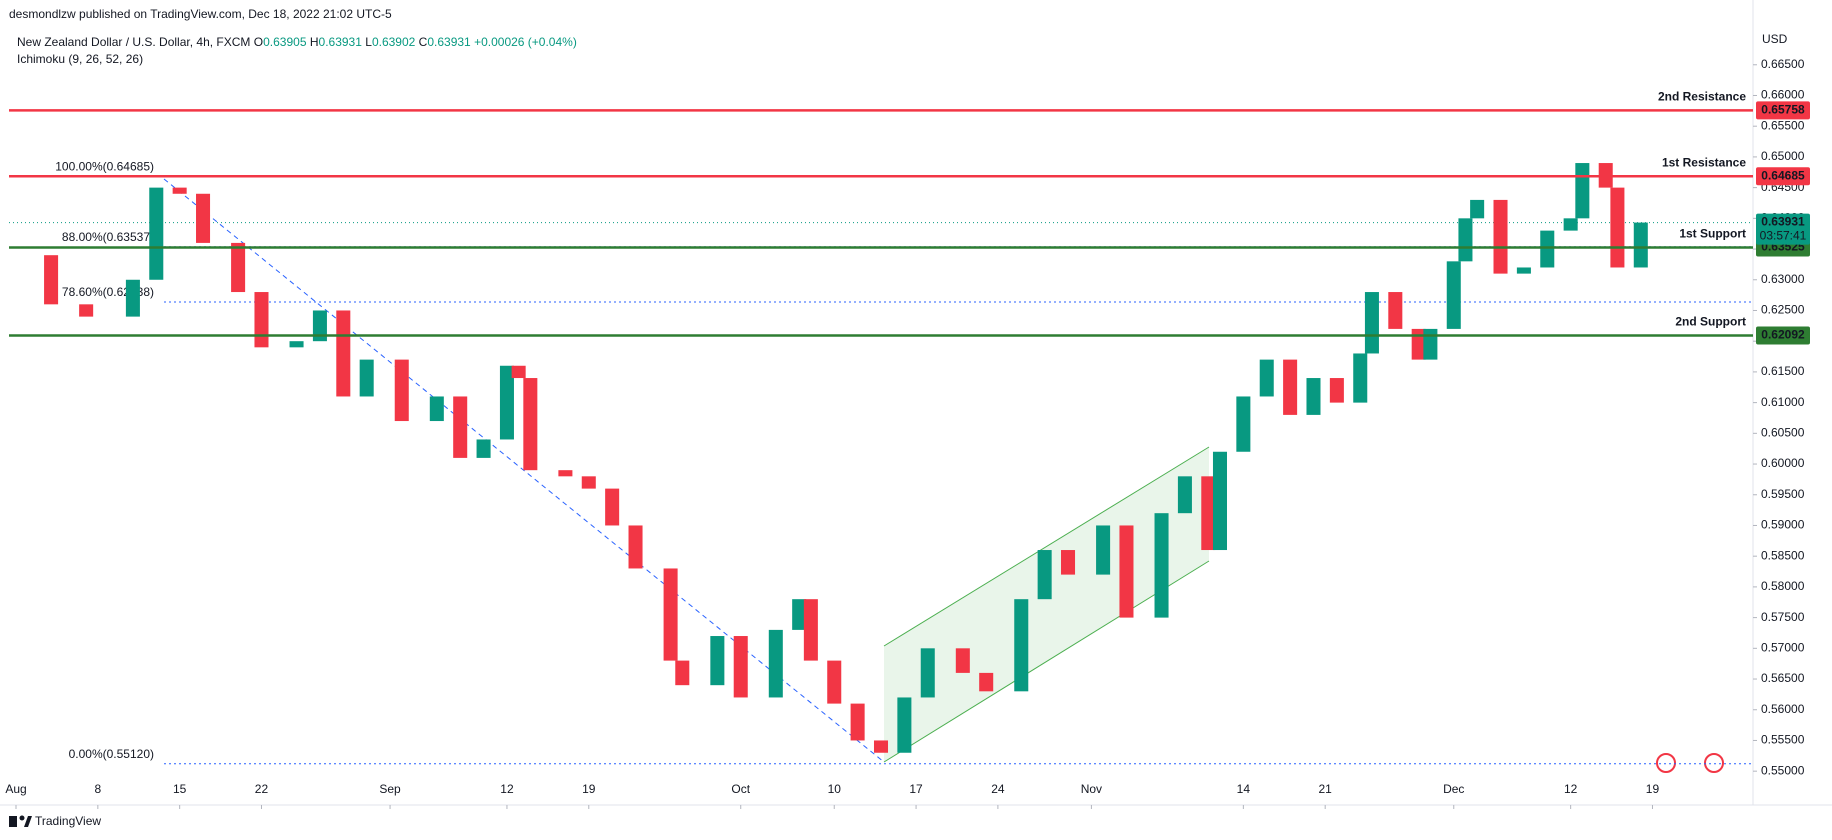  Describe the element at coordinates (104, 166) in the screenshot. I see `fib-label: 100.00%(0.64685)` at that location.